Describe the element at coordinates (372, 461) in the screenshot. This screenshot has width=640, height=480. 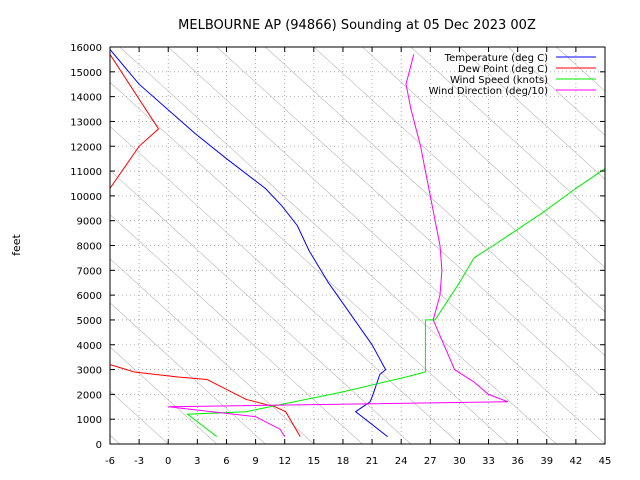
I see `x-tick-label: 21` at that location.